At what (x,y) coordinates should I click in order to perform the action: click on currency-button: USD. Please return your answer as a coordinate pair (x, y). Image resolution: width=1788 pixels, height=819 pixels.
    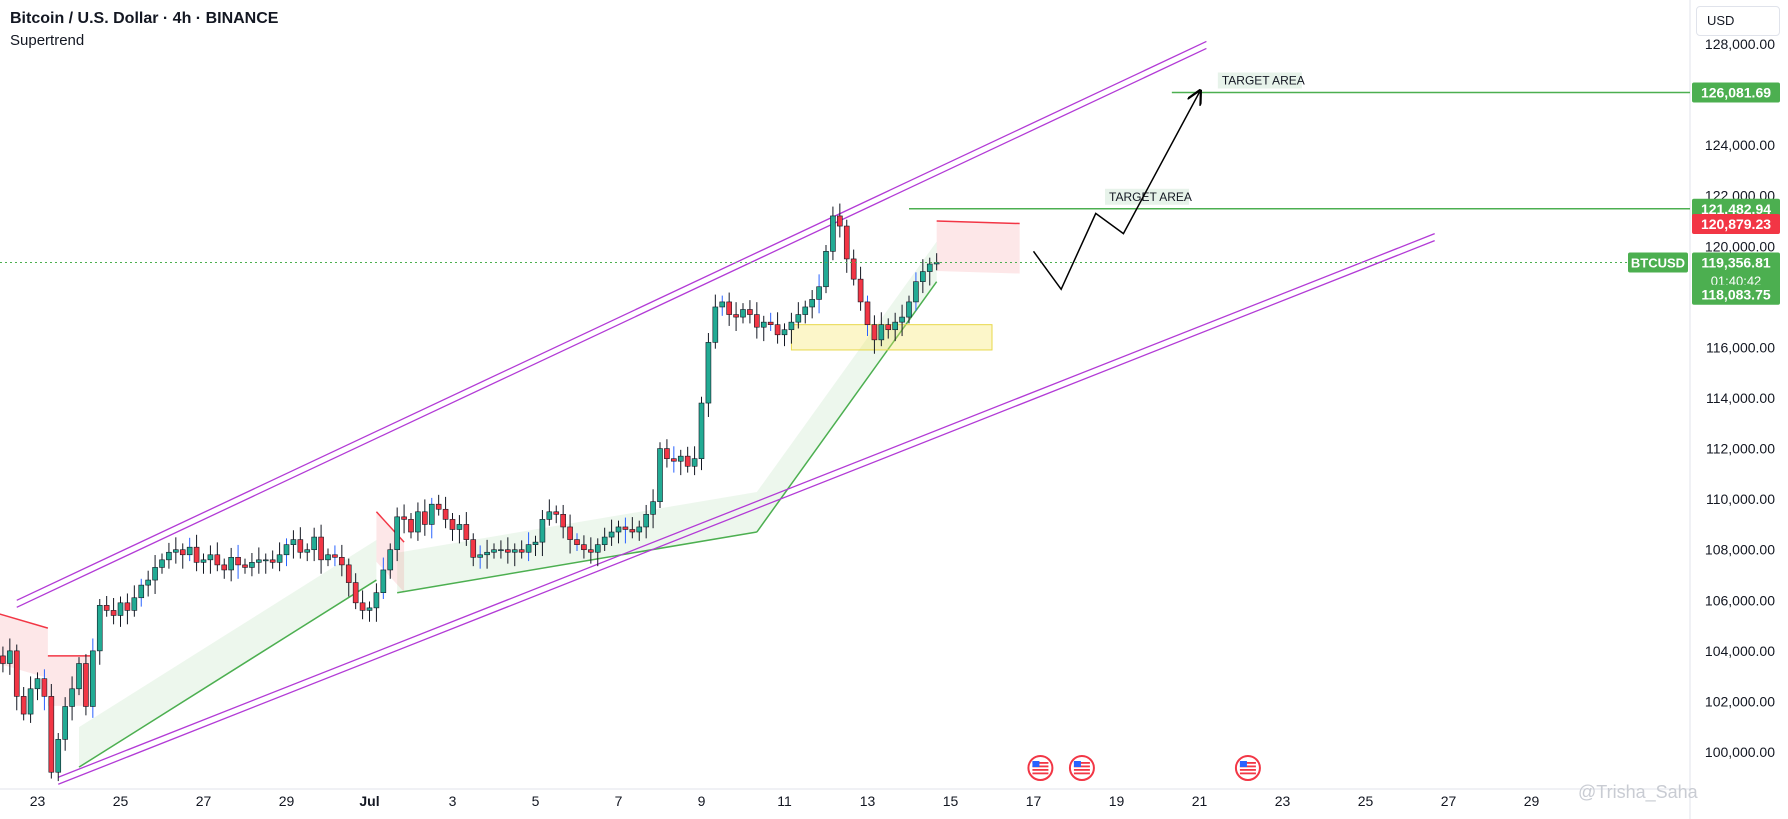
    Looking at the image, I should click on (1738, 21).